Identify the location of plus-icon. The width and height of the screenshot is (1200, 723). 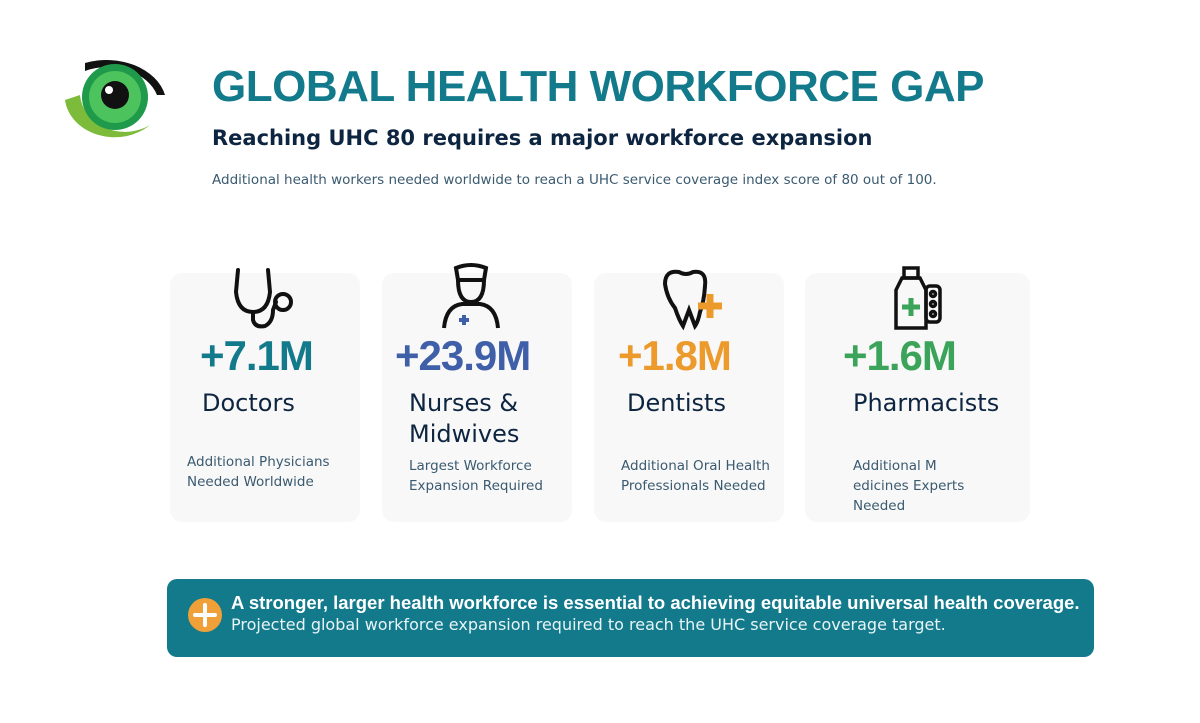
(205, 615).